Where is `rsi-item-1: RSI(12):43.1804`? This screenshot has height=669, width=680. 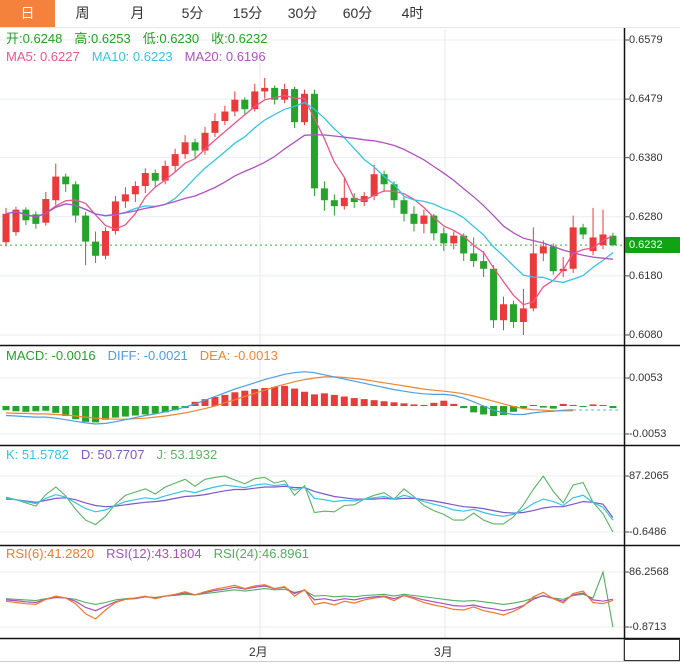
rsi-item-1: RSI(12):43.1804 is located at coordinates (154, 553).